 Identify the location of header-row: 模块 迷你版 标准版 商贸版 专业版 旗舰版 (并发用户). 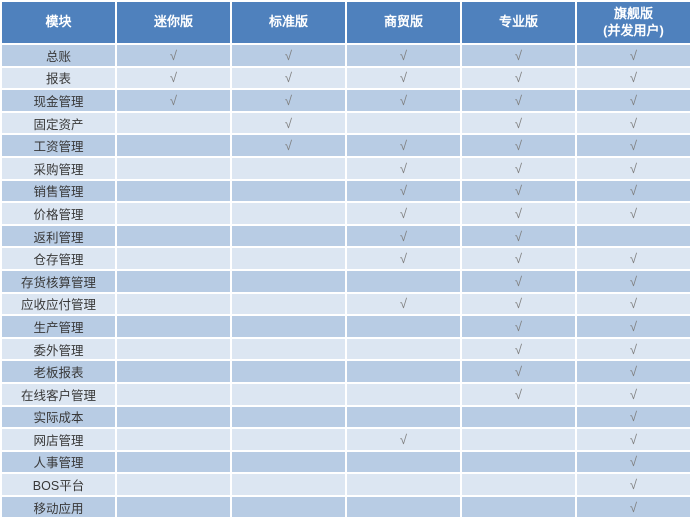
(346, 22).